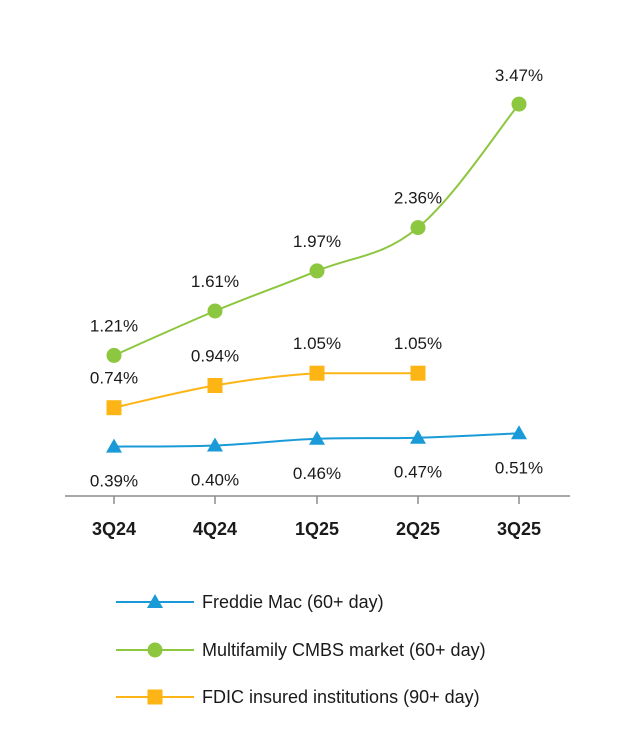  Describe the element at coordinates (114, 529) in the screenshot. I see `x-tick-label: 3Q24` at that location.